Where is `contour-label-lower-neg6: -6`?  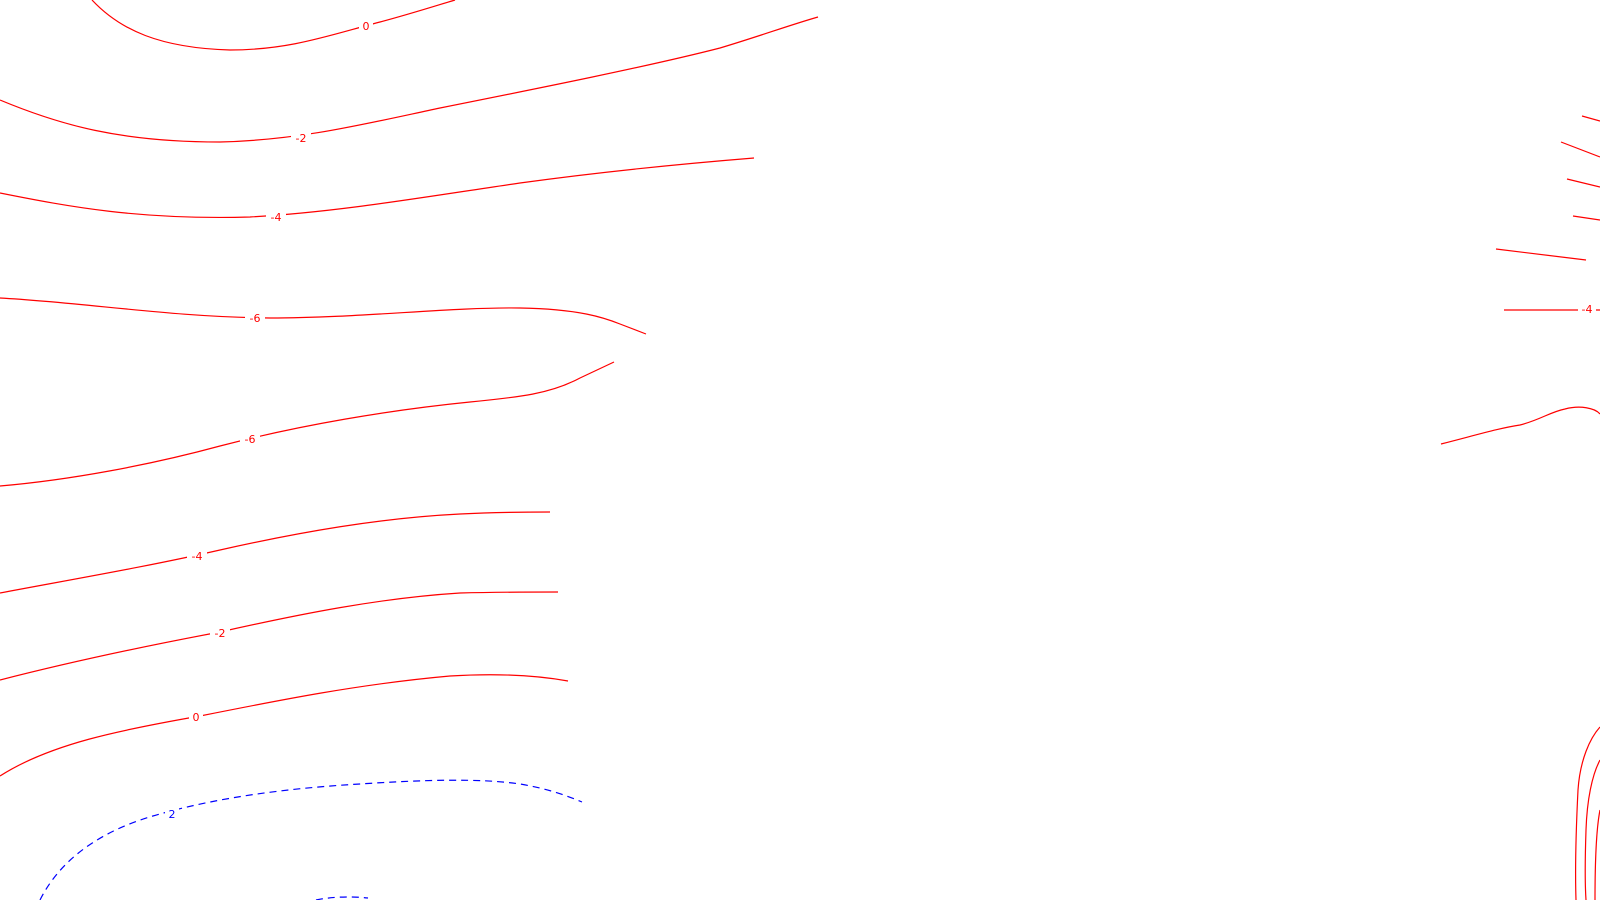 contour-label-lower-neg6: -6 is located at coordinates (250, 440).